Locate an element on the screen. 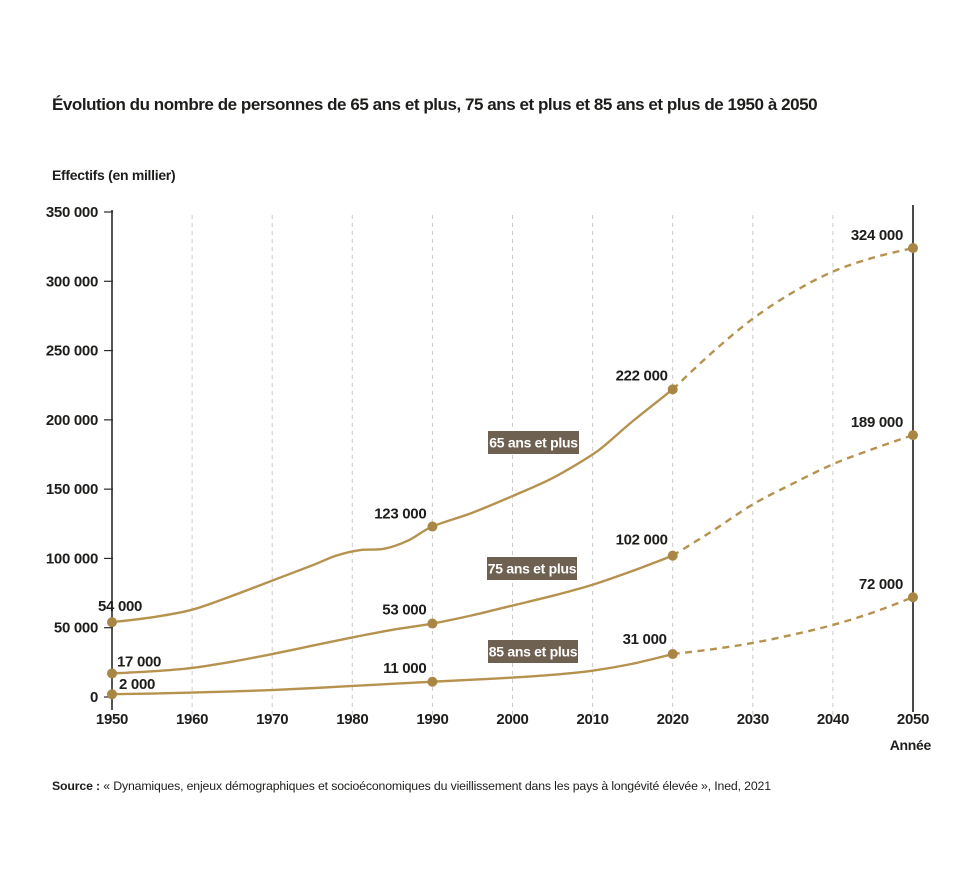  series-tag-label-2: 85 ans et plus is located at coordinates (533, 652).